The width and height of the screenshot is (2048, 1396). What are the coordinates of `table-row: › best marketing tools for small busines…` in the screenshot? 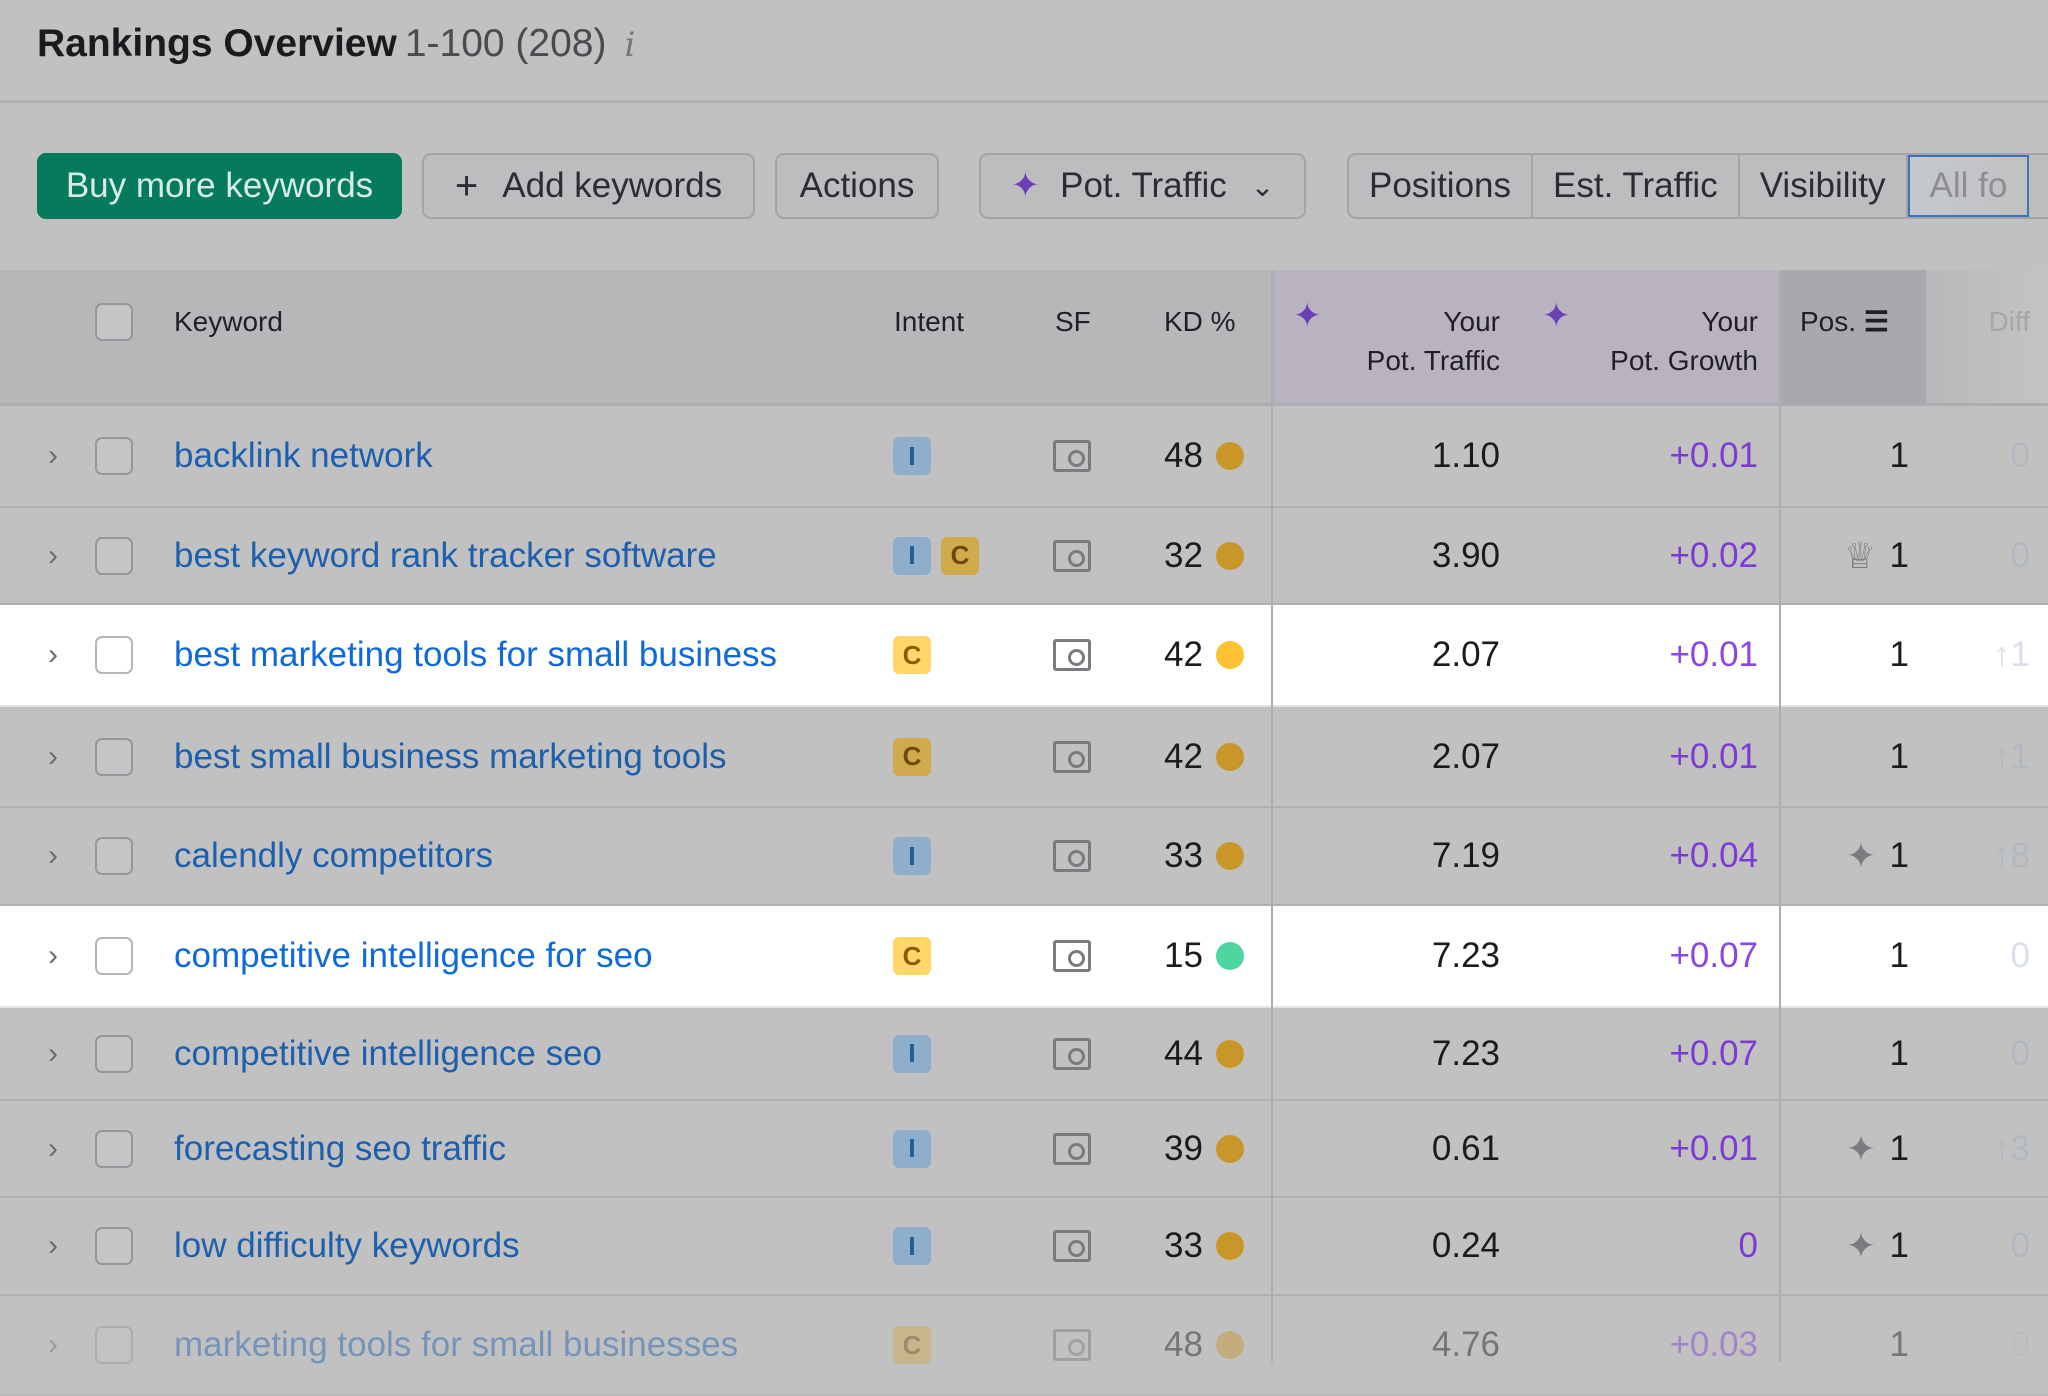 It's located at (1024, 656).